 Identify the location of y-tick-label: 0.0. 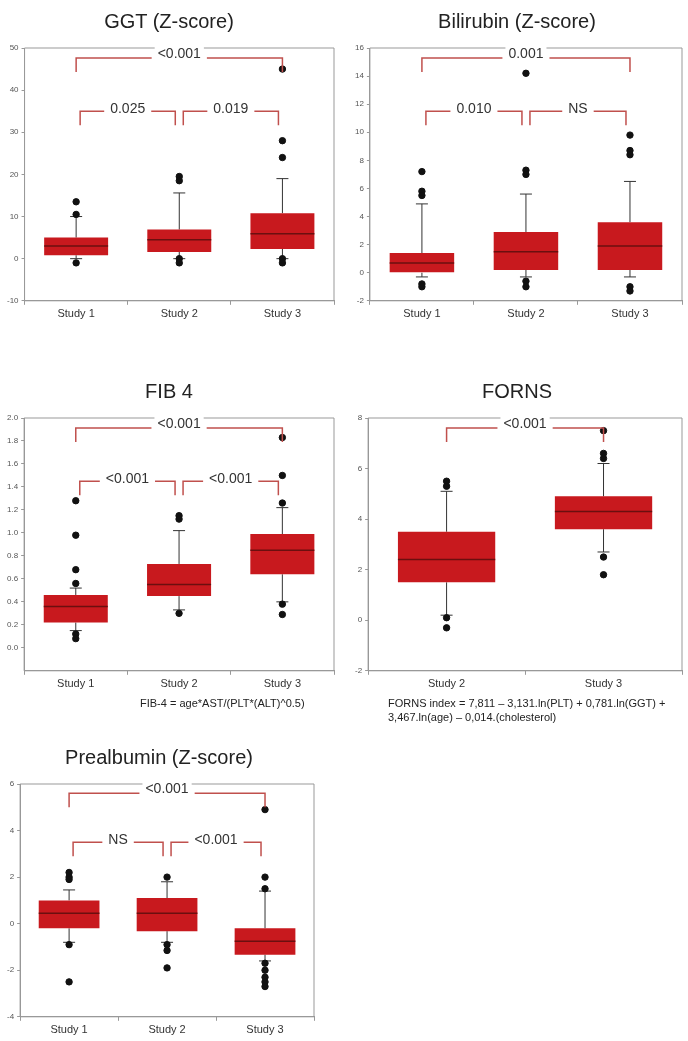
(13, 648).